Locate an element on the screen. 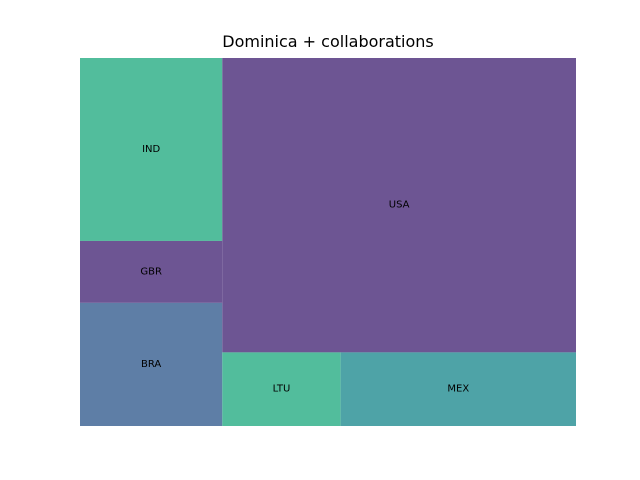 This screenshot has width=640, height=480. tile-bra is located at coordinates (151, 364).